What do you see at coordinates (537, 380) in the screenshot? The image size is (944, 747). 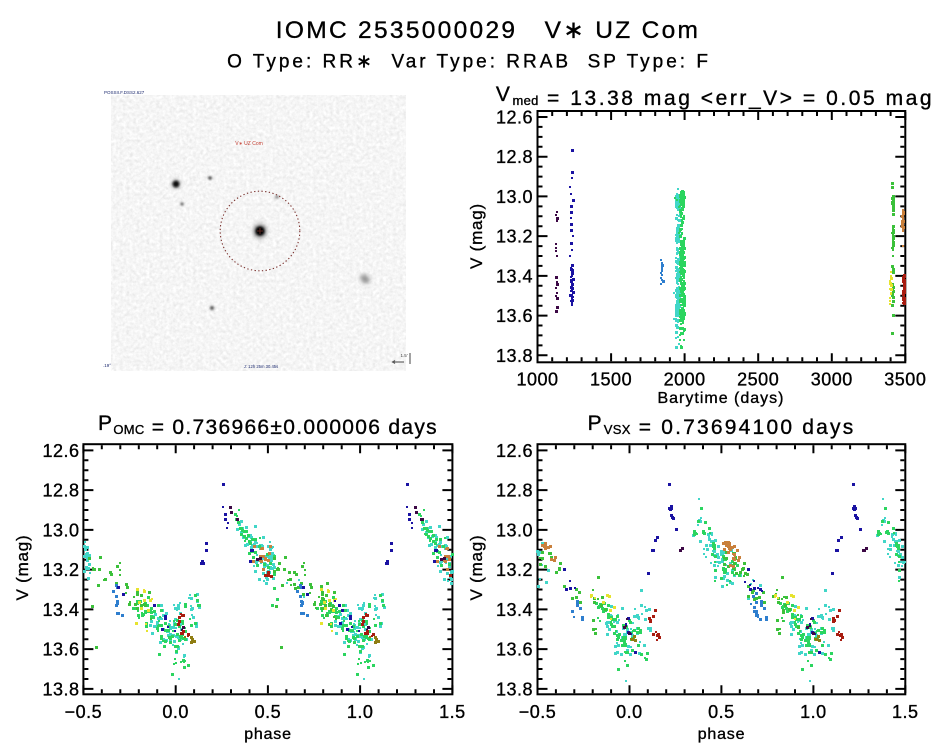 I see `svg-text: 1000` at bounding box center [537, 380].